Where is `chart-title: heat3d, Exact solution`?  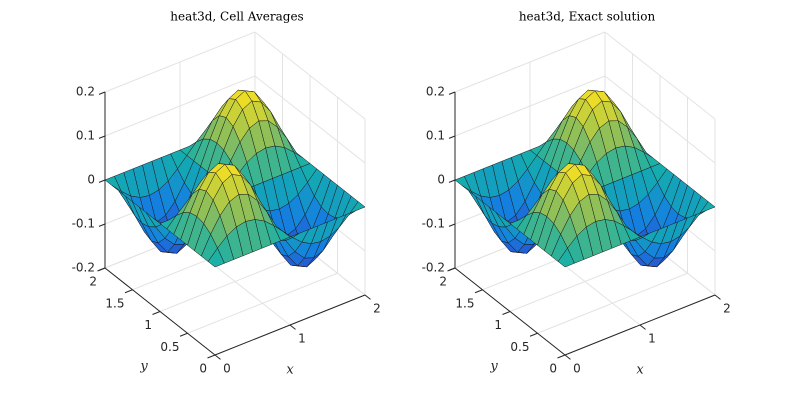
chart-title: heat3d, Exact solution is located at coordinates (587, 17).